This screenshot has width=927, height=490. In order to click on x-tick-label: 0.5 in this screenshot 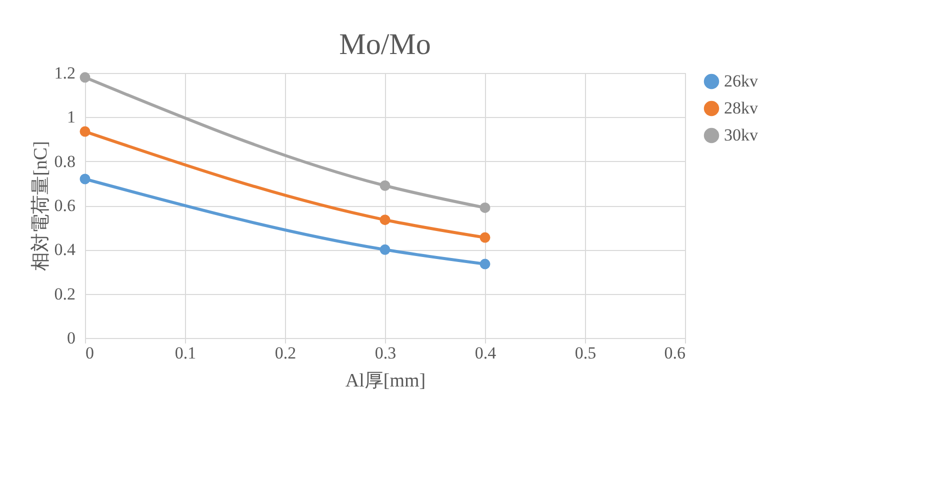, I will do `click(585, 353)`.